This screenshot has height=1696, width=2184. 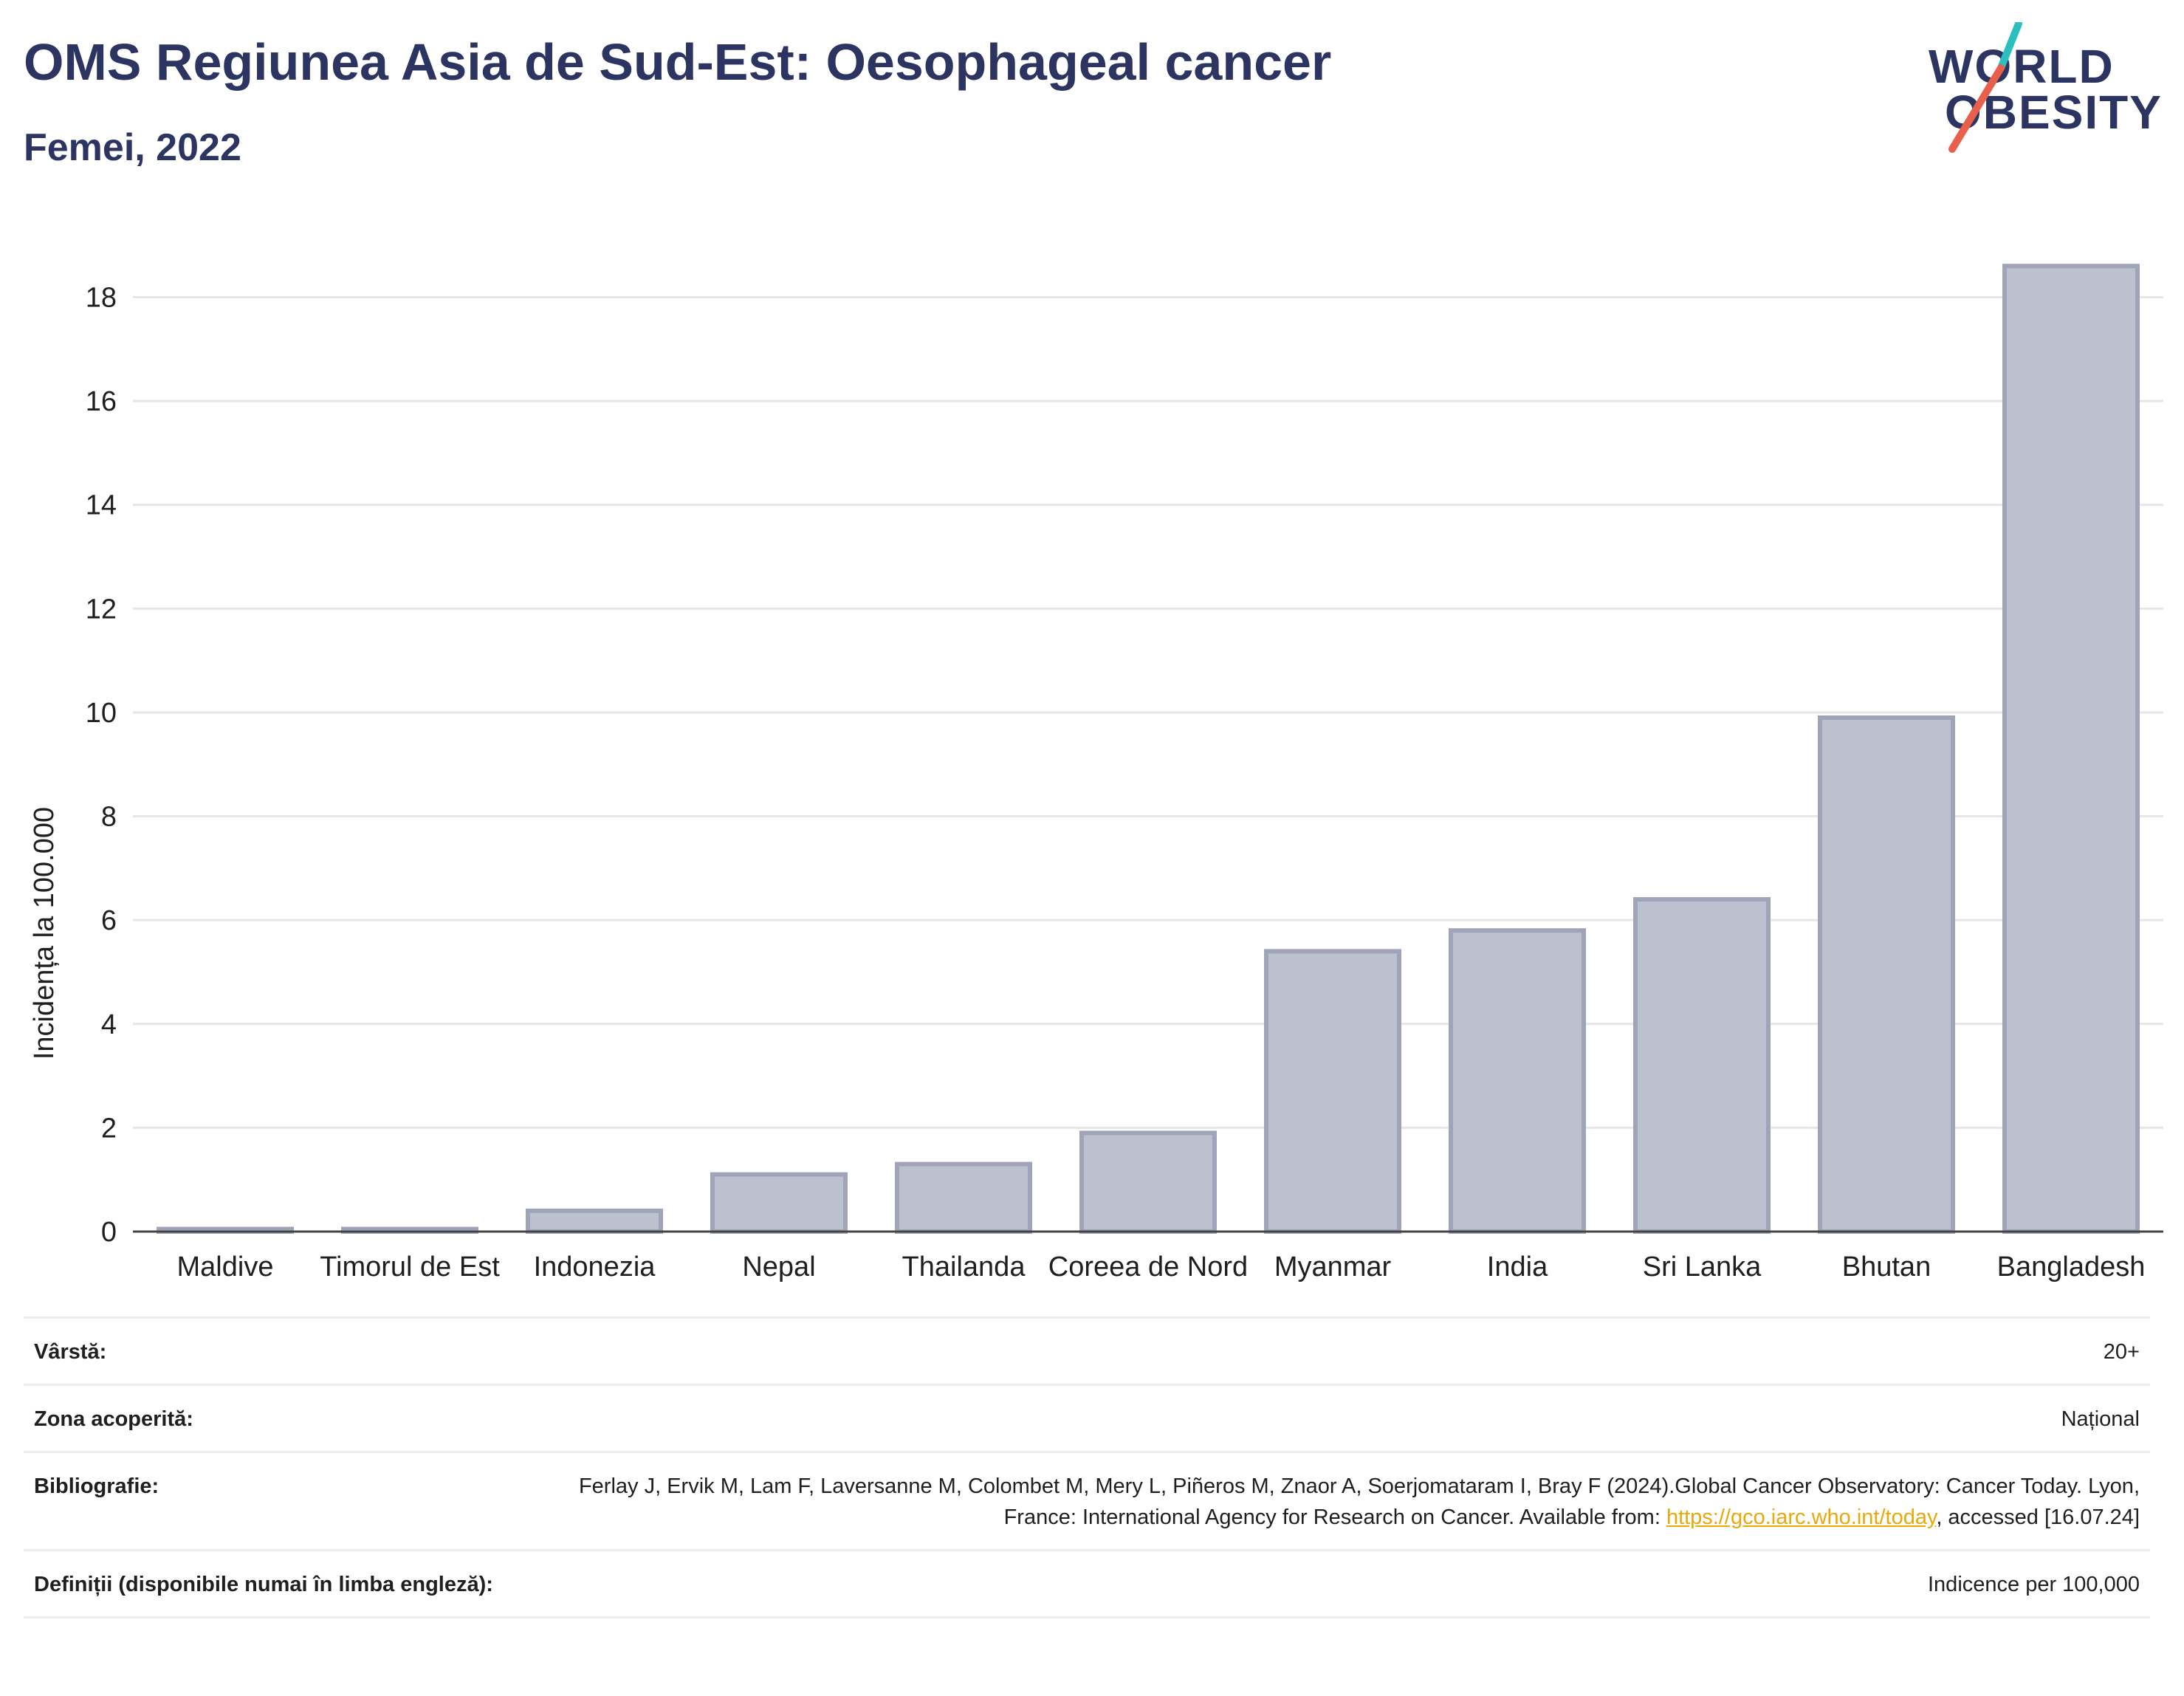 I want to click on x-tick-label: Myanmar, so click(x=1333, y=1267).